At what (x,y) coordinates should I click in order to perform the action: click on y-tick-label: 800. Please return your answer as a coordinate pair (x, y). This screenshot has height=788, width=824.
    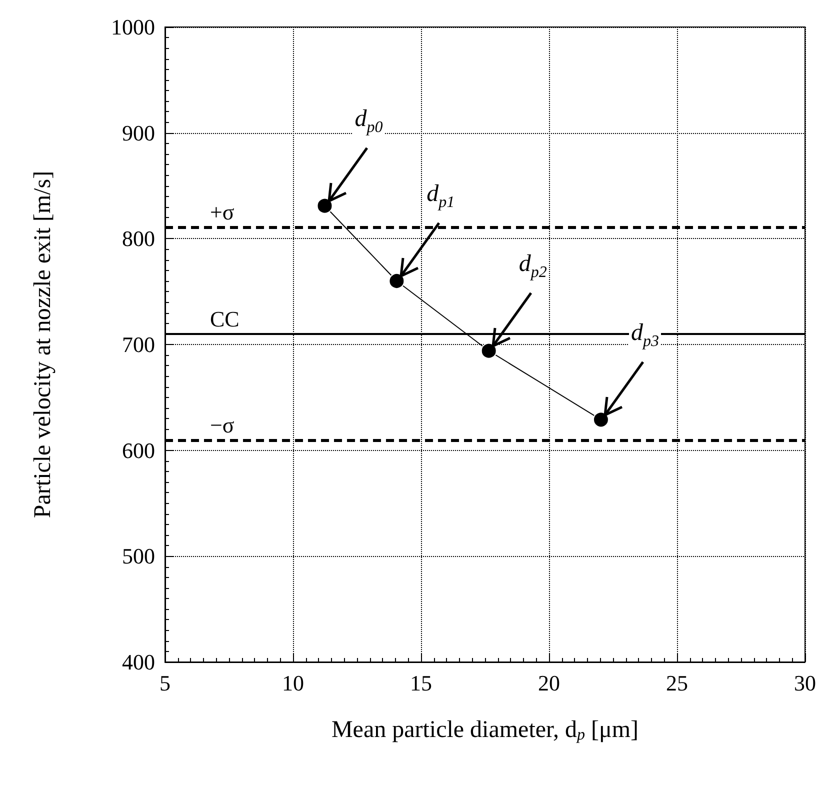
    Looking at the image, I should click on (138, 239).